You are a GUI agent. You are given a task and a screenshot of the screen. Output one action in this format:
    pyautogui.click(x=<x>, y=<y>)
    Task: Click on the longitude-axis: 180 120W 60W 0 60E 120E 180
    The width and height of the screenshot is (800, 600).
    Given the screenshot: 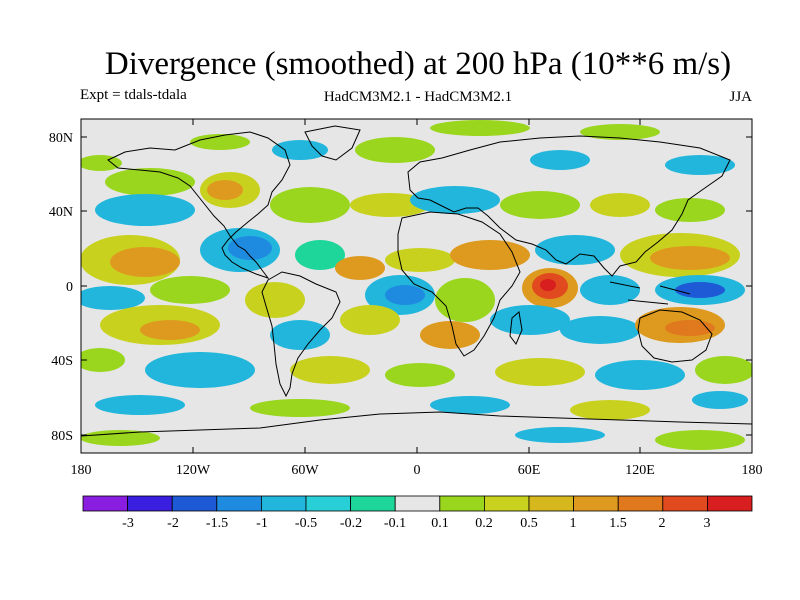 What is the action you would take?
    pyautogui.click(x=417, y=470)
    